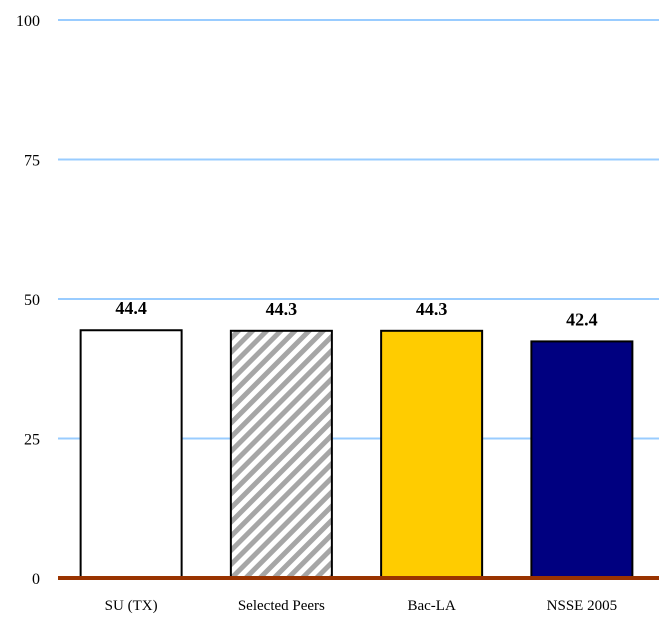  What do you see at coordinates (36, 579) in the screenshot?
I see `y-tick-label: 0` at bounding box center [36, 579].